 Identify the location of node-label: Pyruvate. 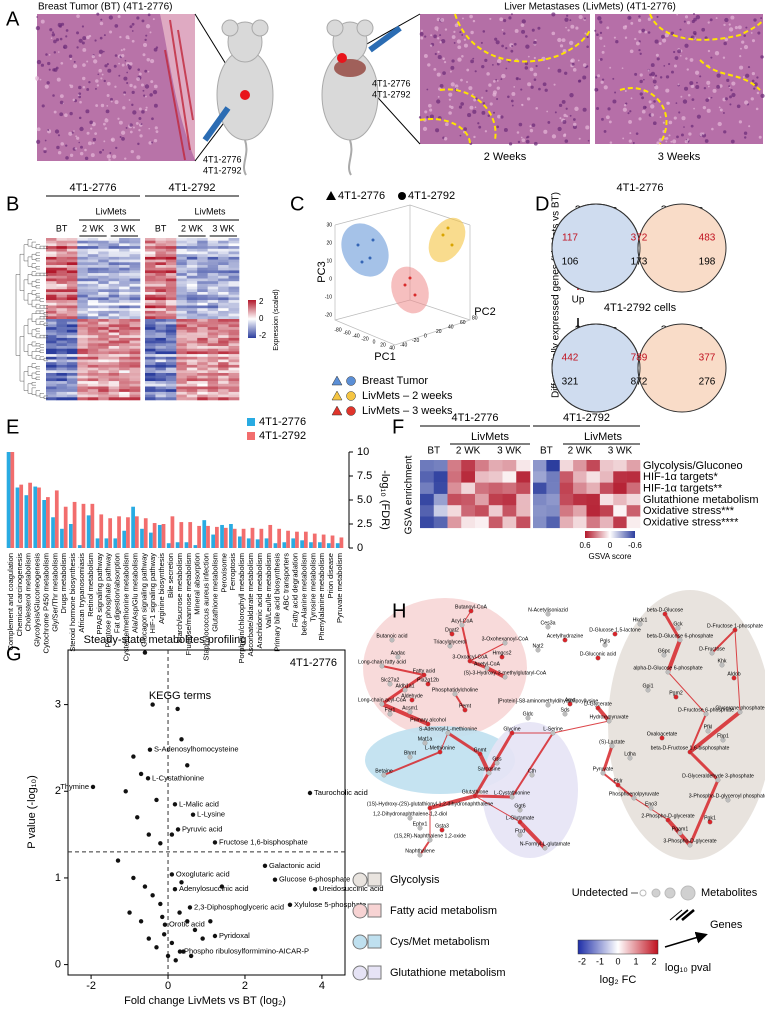
(603, 769).